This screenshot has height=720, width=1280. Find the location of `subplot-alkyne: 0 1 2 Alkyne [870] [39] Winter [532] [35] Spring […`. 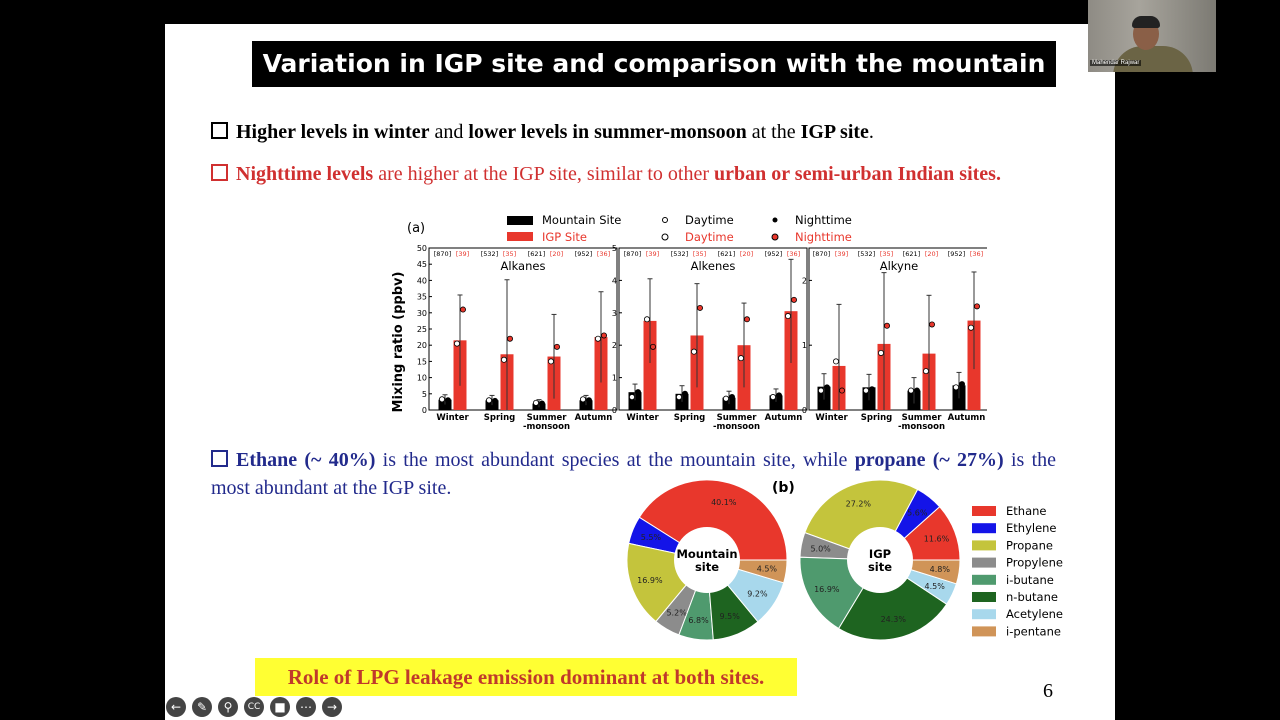

subplot-alkyne: 0 1 2 Alkyne [870] [39] Winter [532] [35] Spring [… is located at coordinates (894, 339).